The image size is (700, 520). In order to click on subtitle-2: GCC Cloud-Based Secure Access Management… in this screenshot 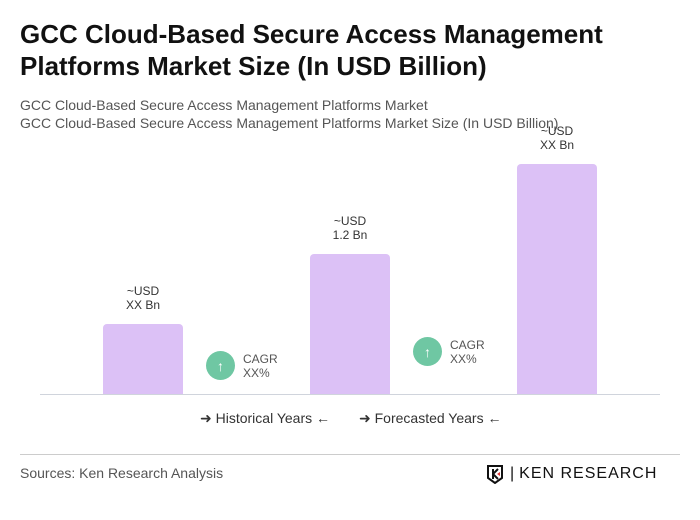, I will do `click(289, 123)`.